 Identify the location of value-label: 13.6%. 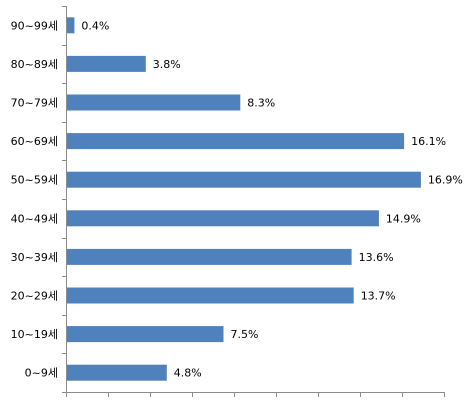
(376, 257).